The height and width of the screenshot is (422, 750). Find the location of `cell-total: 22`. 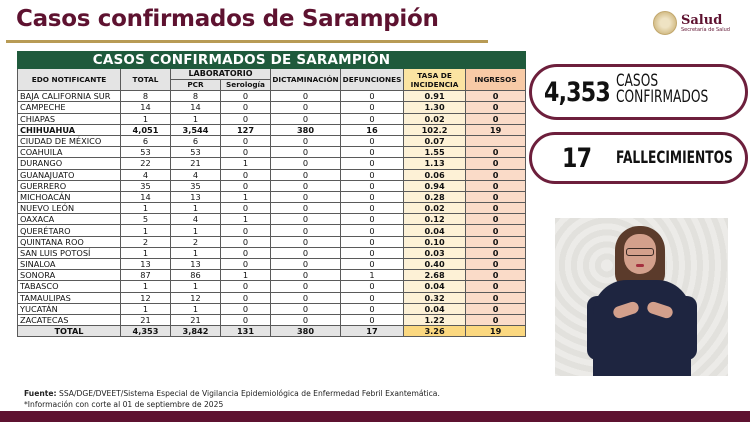

cell-total: 22 is located at coordinates (145, 163).